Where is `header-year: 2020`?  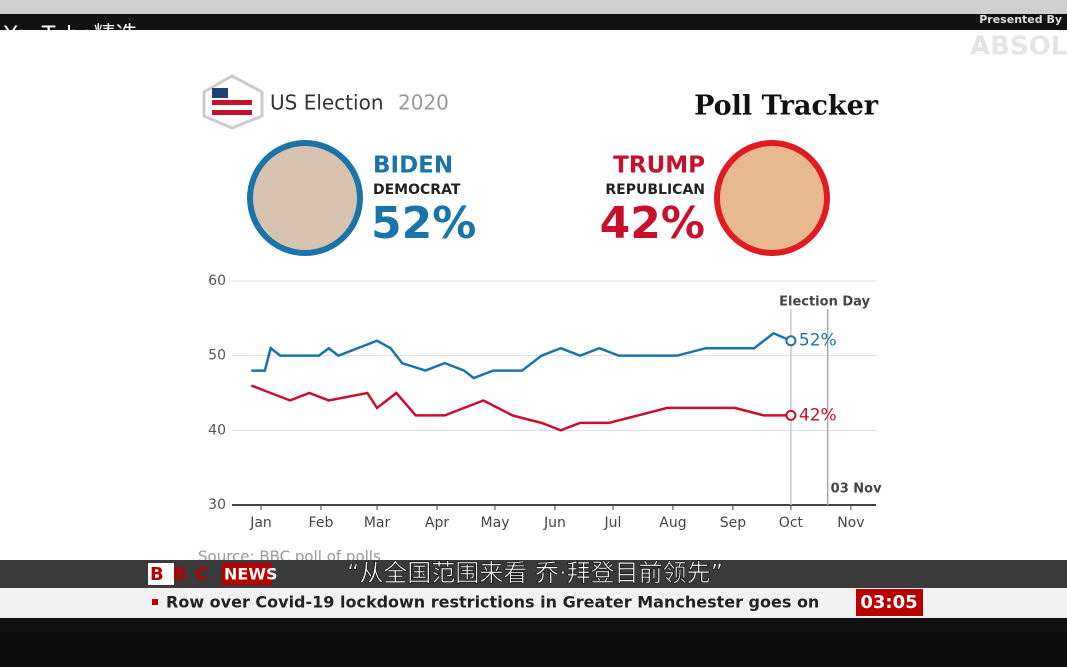
header-year: 2020 is located at coordinates (423, 103).